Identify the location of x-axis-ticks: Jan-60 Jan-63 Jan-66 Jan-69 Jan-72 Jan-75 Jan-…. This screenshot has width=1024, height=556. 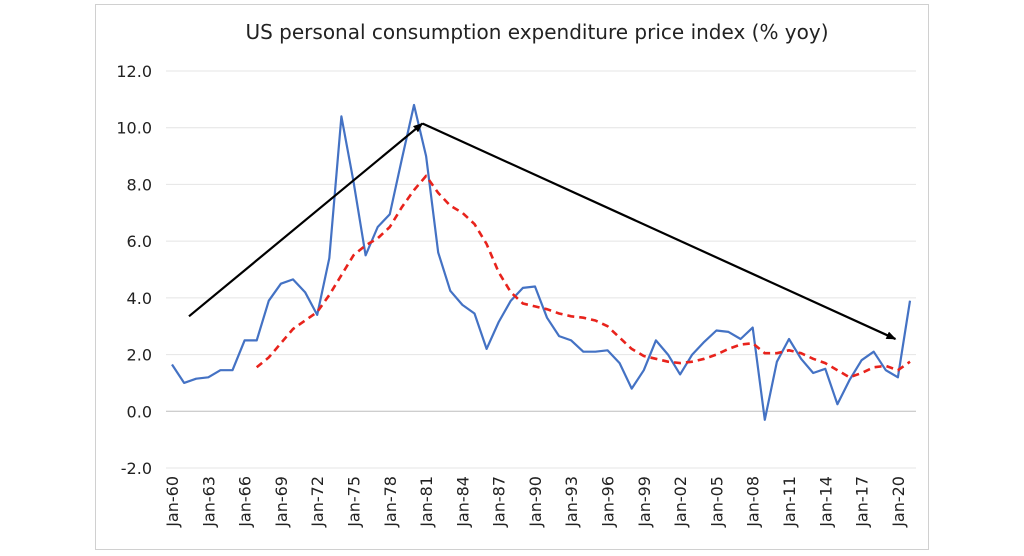
(535, 502).